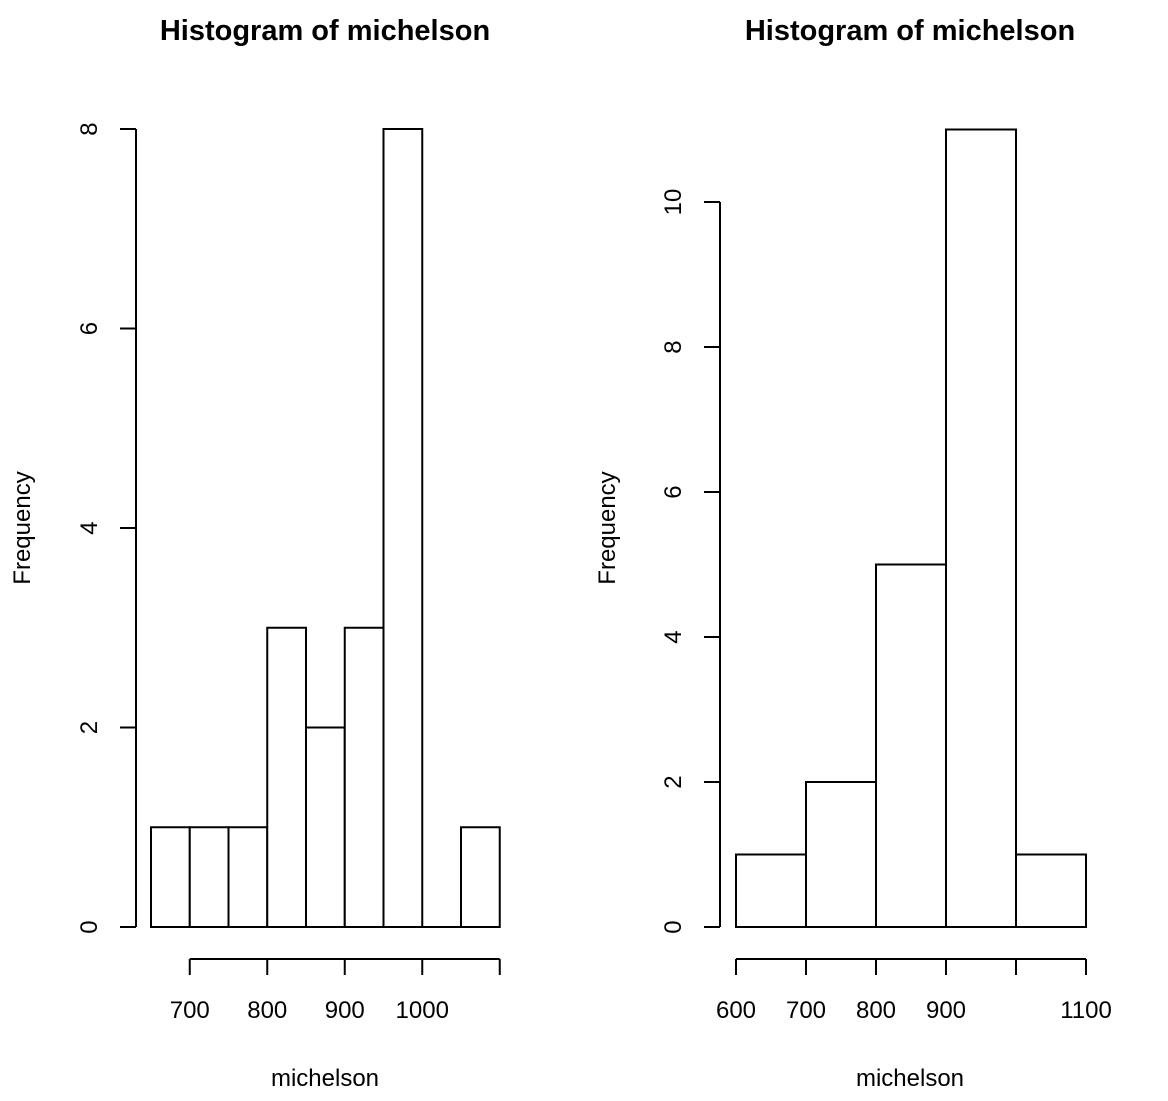 This screenshot has width=1168, height=1101. I want to click on y-tick-label: 10, so click(673, 202).